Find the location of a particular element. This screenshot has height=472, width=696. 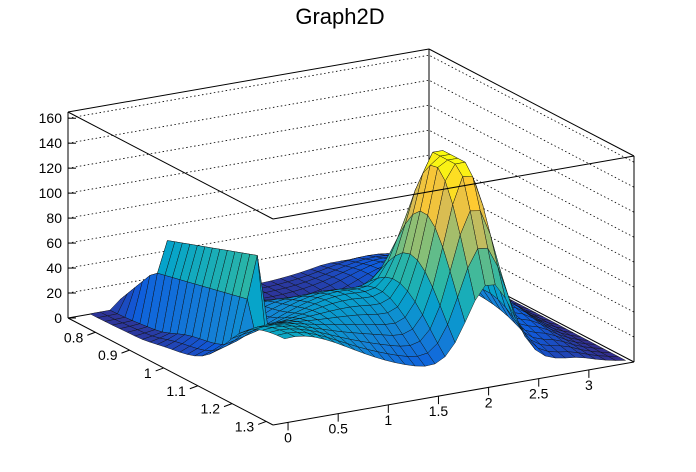

x-tick-label: 1.5 is located at coordinates (439, 411).